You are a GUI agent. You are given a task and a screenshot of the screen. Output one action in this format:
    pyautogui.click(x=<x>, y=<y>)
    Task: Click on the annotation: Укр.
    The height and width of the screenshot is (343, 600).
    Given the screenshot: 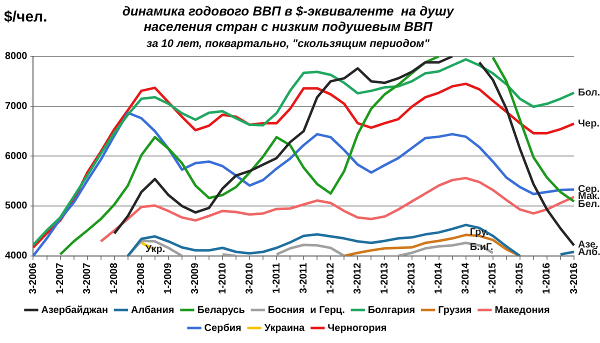 What is the action you would take?
    pyautogui.click(x=155, y=250)
    